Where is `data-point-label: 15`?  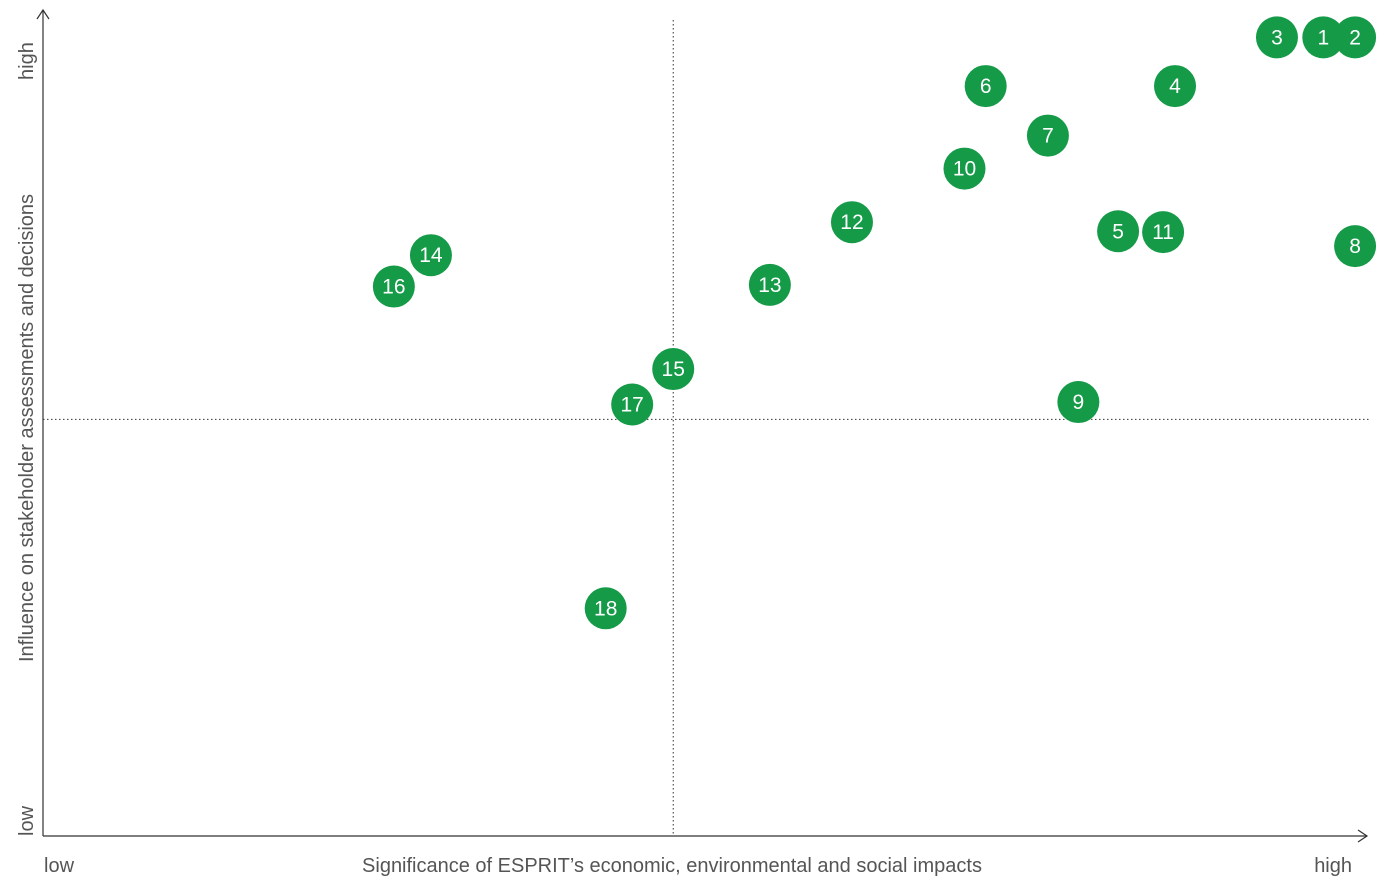 data-point-label: 15 is located at coordinates (673, 369).